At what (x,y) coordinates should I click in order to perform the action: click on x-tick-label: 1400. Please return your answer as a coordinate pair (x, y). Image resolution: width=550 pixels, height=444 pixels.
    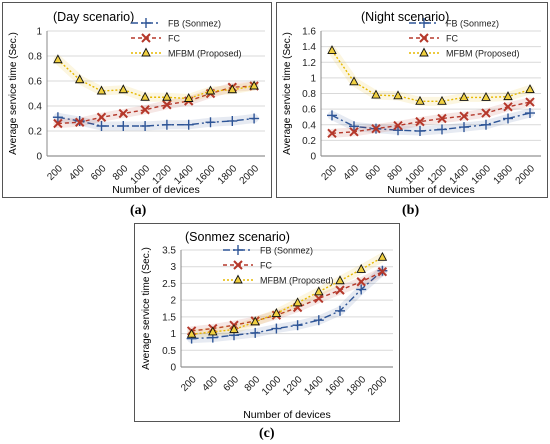
    Looking at the image, I should click on (314, 386).